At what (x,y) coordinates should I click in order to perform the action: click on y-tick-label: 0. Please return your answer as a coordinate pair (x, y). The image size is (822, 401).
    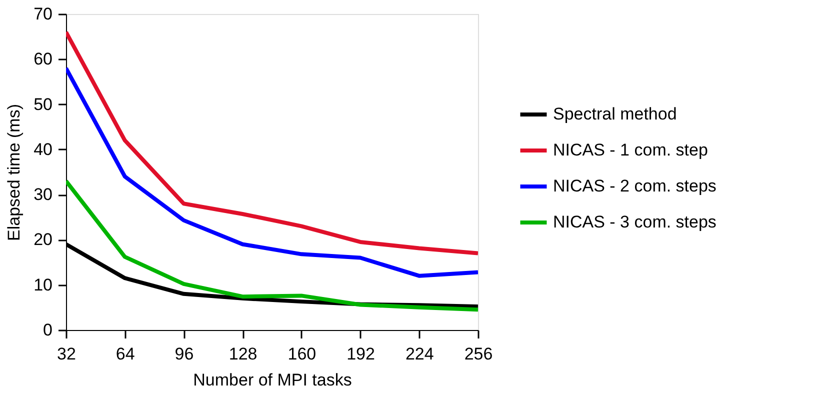
    Looking at the image, I should click on (47, 330).